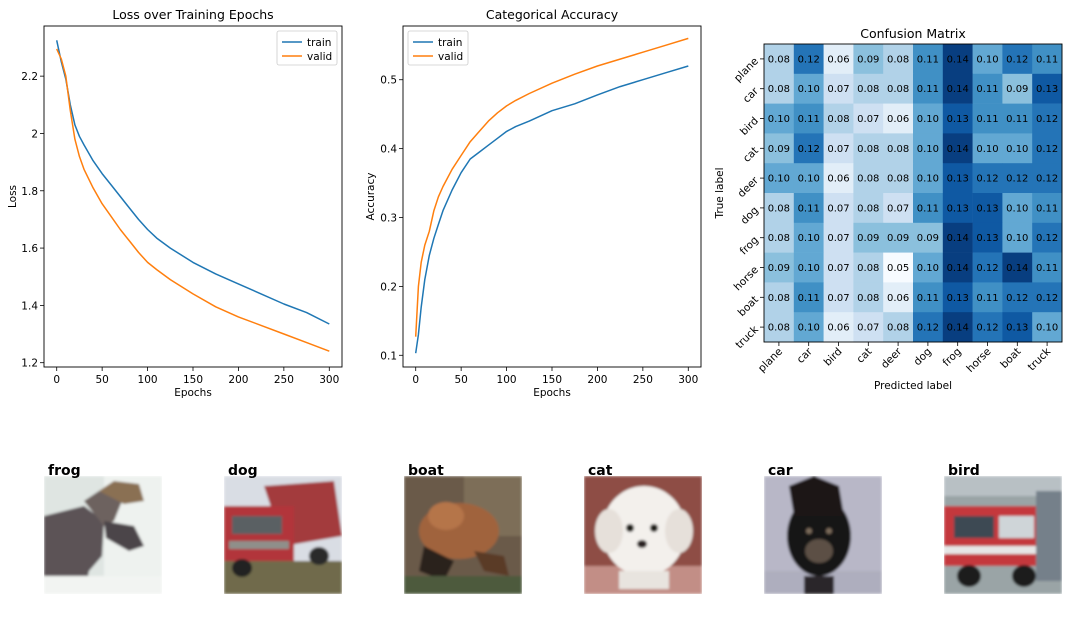 This screenshot has height=618, width=1072. Describe the element at coordinates (805, 355) in the screenshot. I see `x-tick-label: car` at that location.